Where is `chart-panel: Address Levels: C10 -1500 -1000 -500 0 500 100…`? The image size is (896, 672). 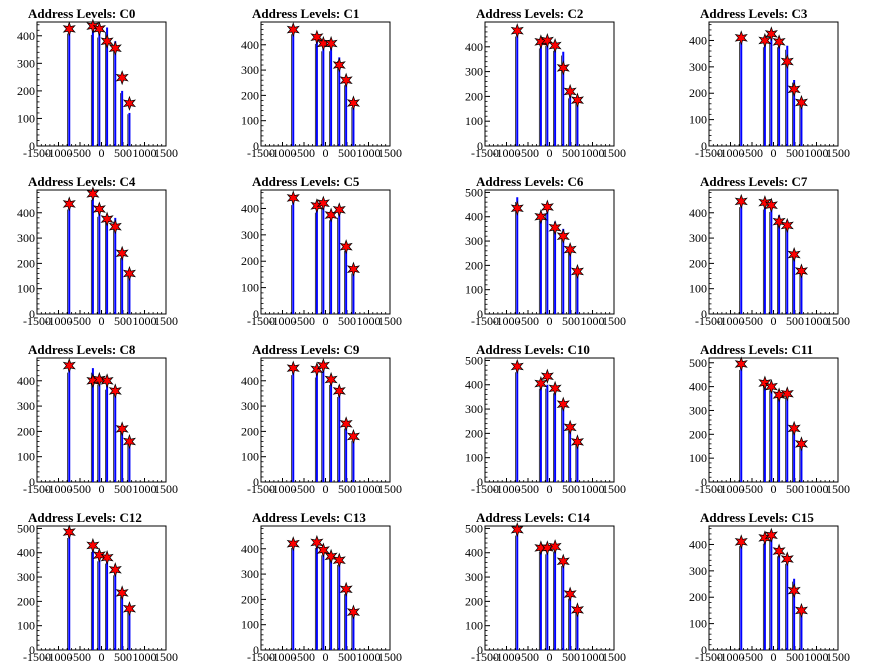 chart-panel: Address Levels: C10 -1500 -1000 -500 0 500 100… is located at coordinates (560, 420).